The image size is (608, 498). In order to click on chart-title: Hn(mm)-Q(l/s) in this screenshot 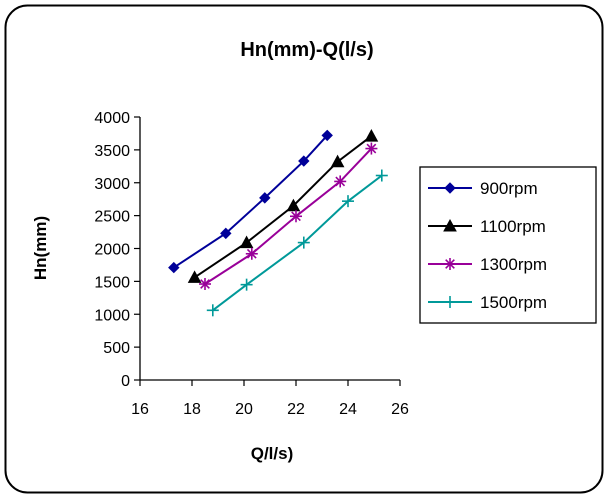, I will do `click(306, 50)`.